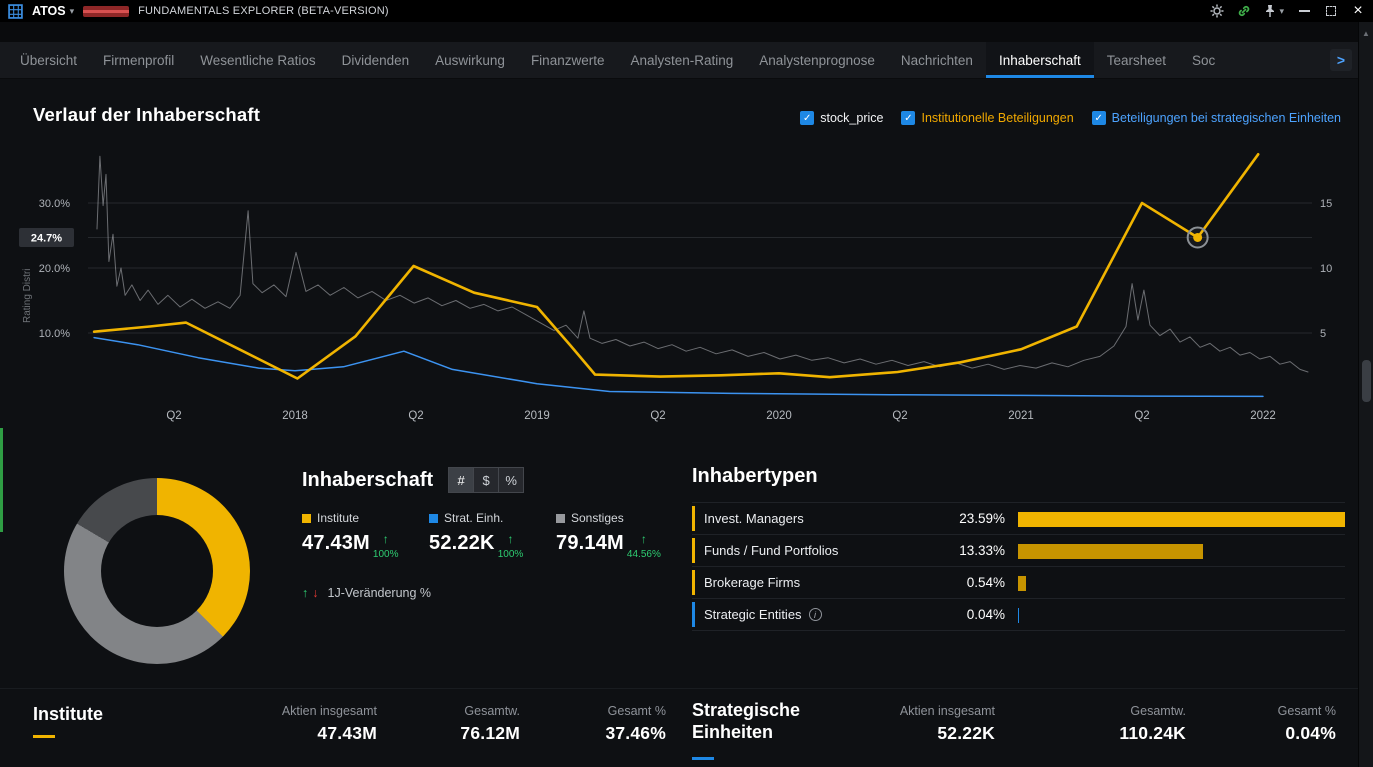 This screenshot has width=1373, height=767. I want to click on legend-label: Institutionelle Beteiligungen, so click(997, 118).